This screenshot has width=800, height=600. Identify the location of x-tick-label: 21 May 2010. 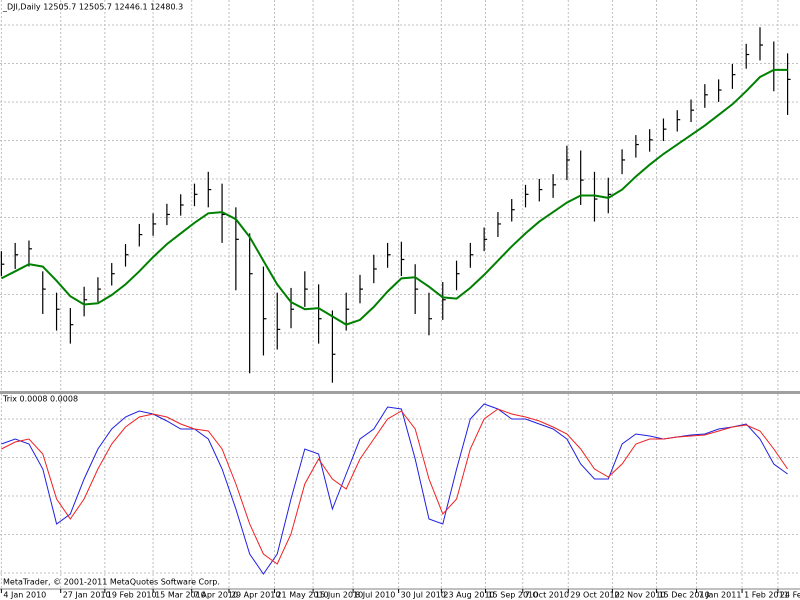
(302, 595).